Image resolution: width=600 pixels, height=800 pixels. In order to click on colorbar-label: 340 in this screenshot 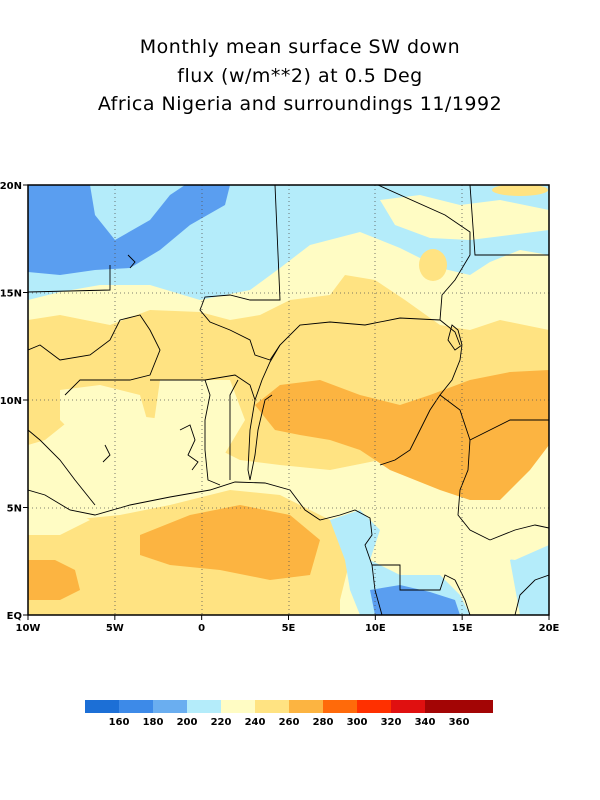, I will do `click(425, 722)`.